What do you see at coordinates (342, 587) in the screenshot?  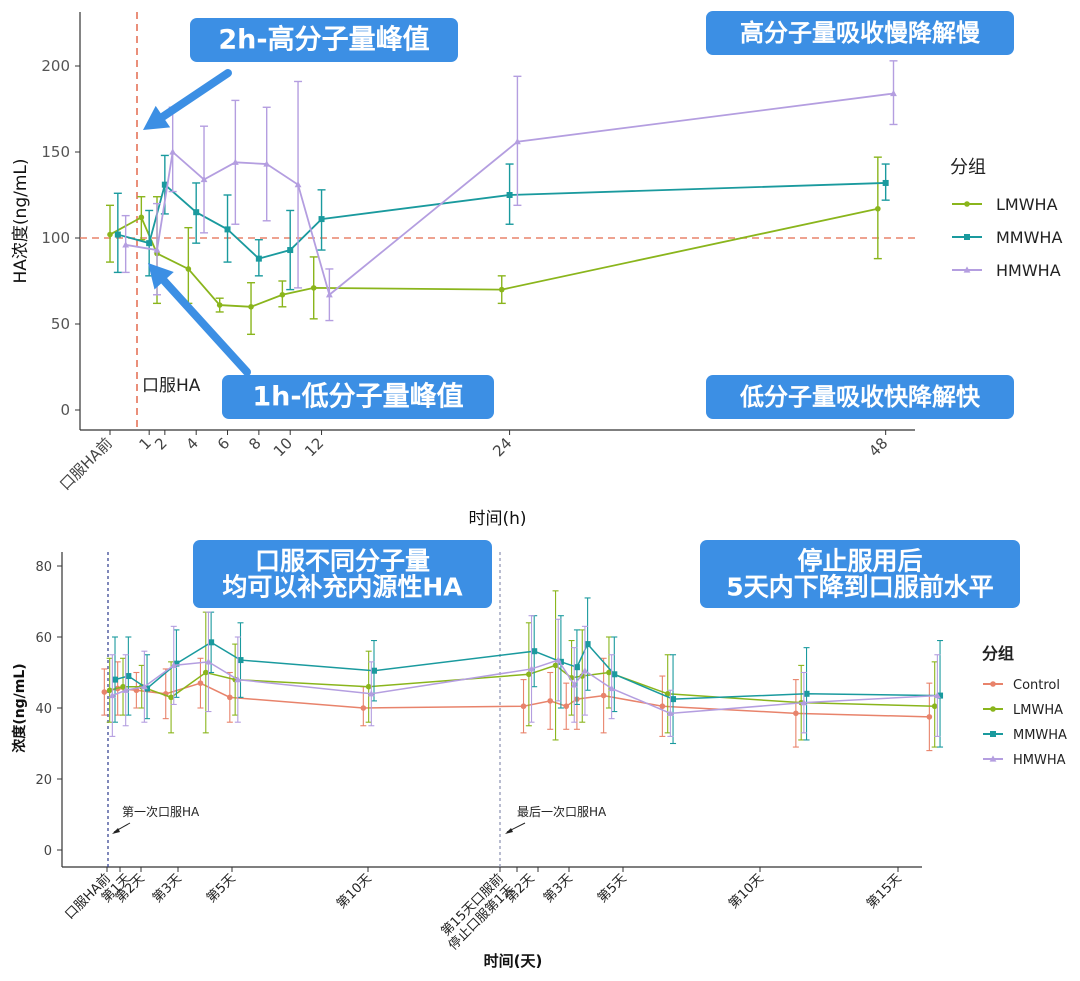 I see `callout-supplement-text: 均可以补充内源性HA` at bounding box center [342, 587].